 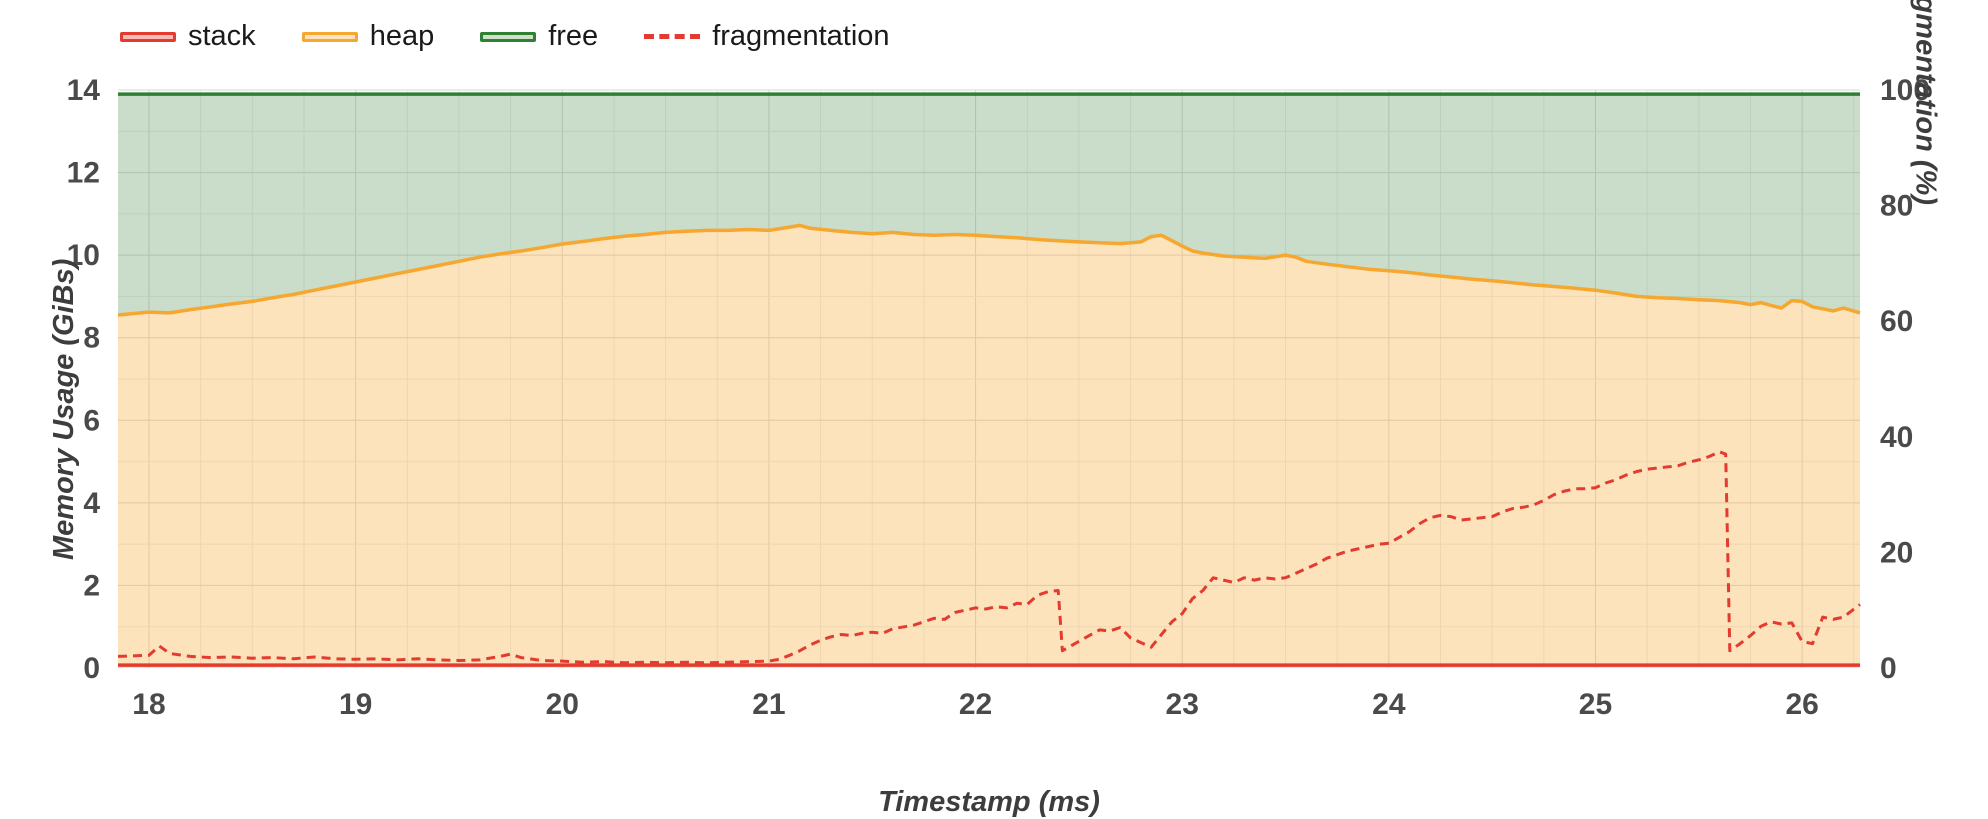 I want to click on heap-swatch, so click(x=329, y=36).